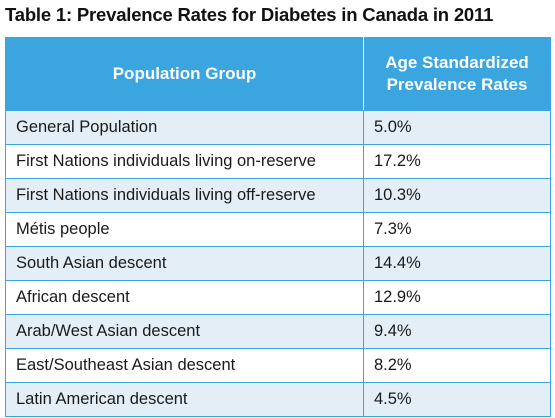 The height and width of the screenshot is (418, 555). What do you see at coordinates (184, 399) in the screenshot?
I see `population-group-cell: Latin American descent` at bounding box center [184, 399].